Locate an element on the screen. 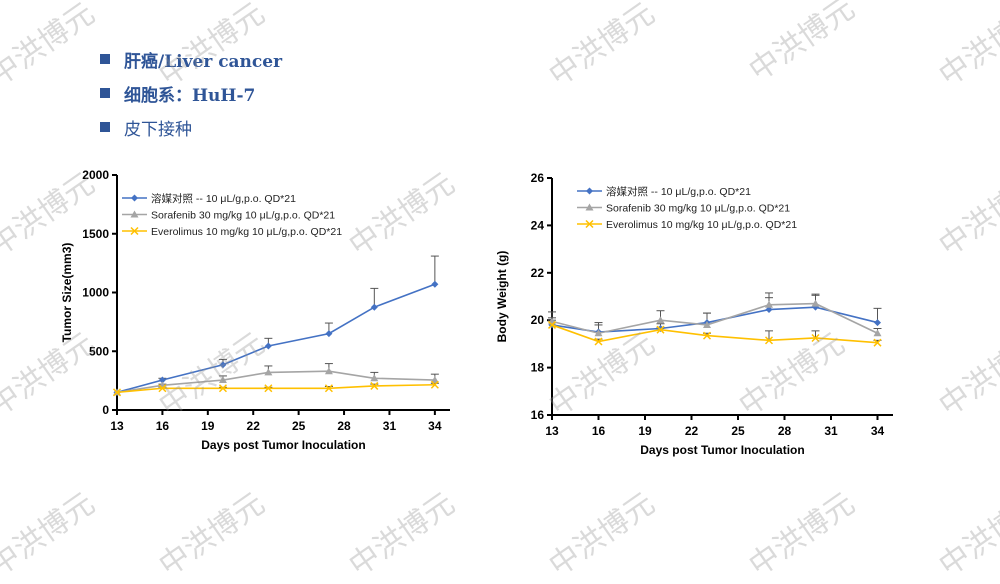 This screenshot has height=584, width=1000. x-axis-label: Days post Tumor Inoculation is located at coordinates (722, 450).